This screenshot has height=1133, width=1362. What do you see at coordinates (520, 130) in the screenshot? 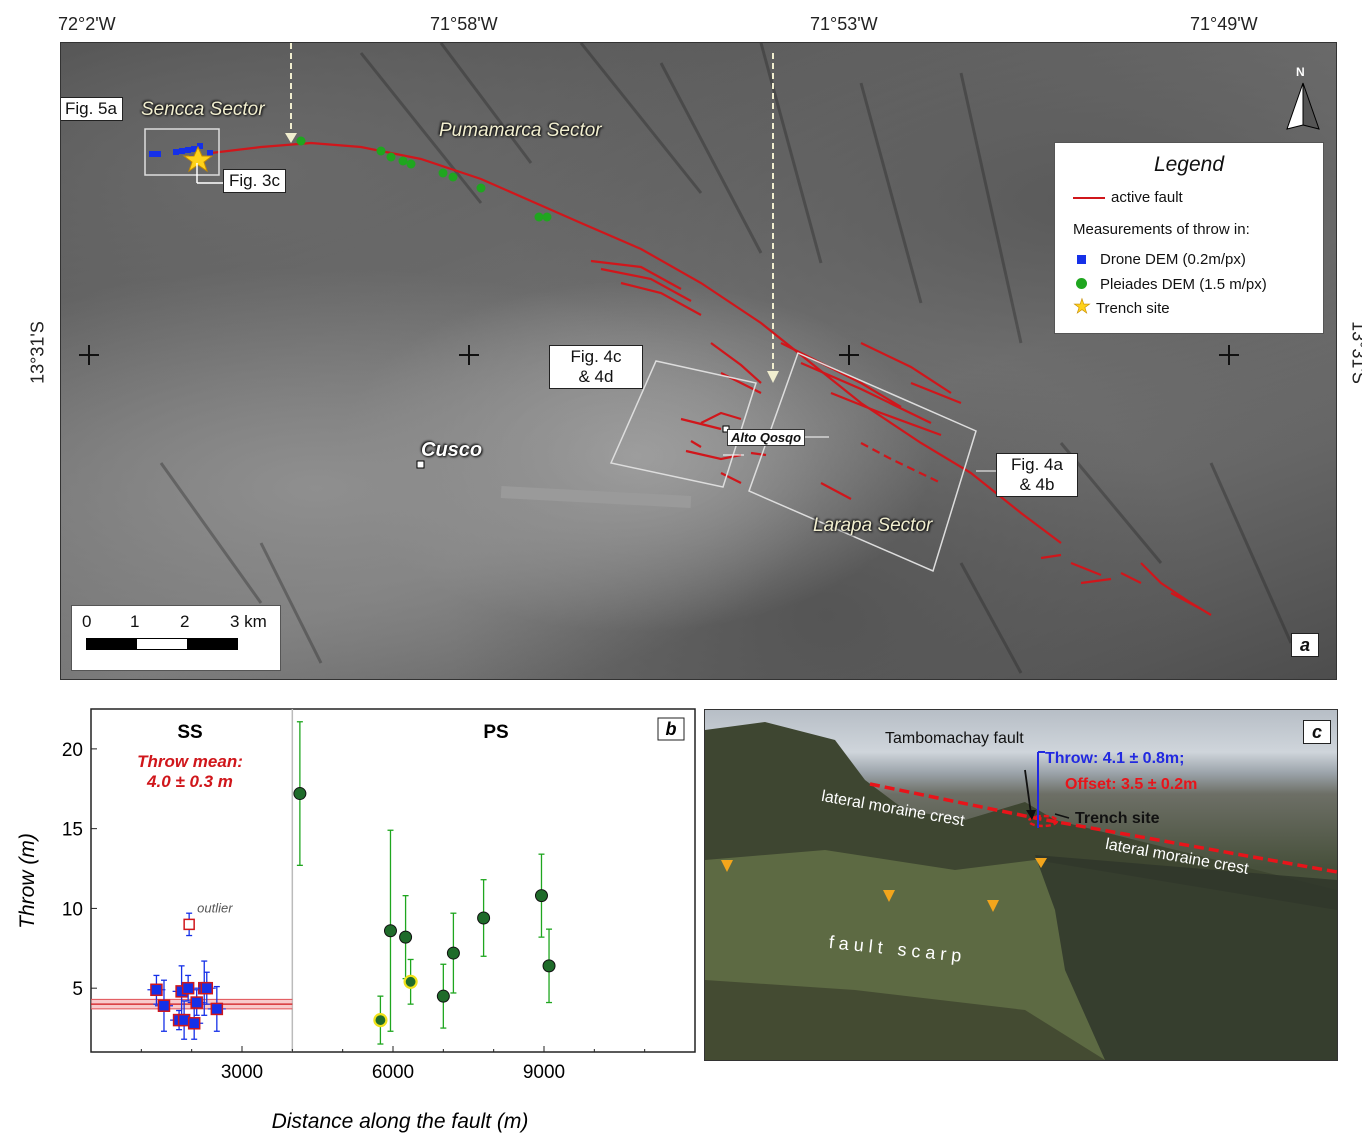
I see `pumamarca-sector-label: Pumamarca Sector` at bounding box center [520, 130].